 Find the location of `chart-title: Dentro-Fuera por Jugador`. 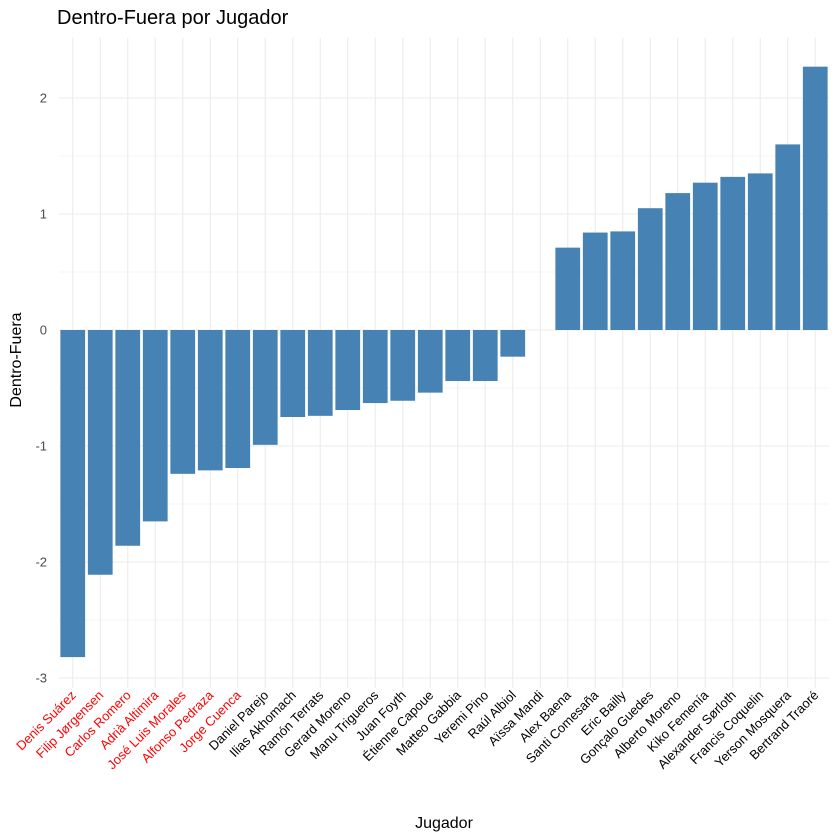

chart-title: Dentro-Fuera por Jugador is located at coordinates (173, 18).